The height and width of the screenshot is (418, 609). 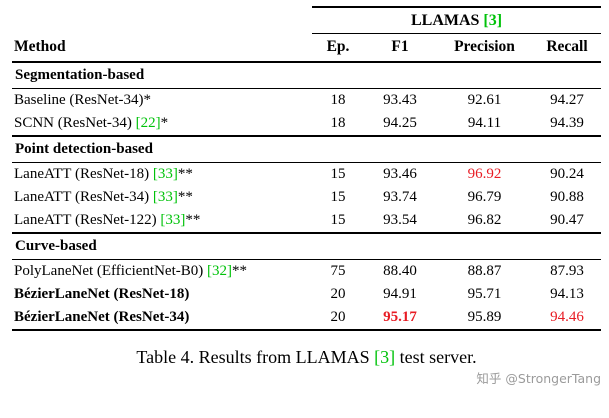 I want to click on column-header-row: Method Ep. F1 Precision Recall, so click(x=307, y=48).